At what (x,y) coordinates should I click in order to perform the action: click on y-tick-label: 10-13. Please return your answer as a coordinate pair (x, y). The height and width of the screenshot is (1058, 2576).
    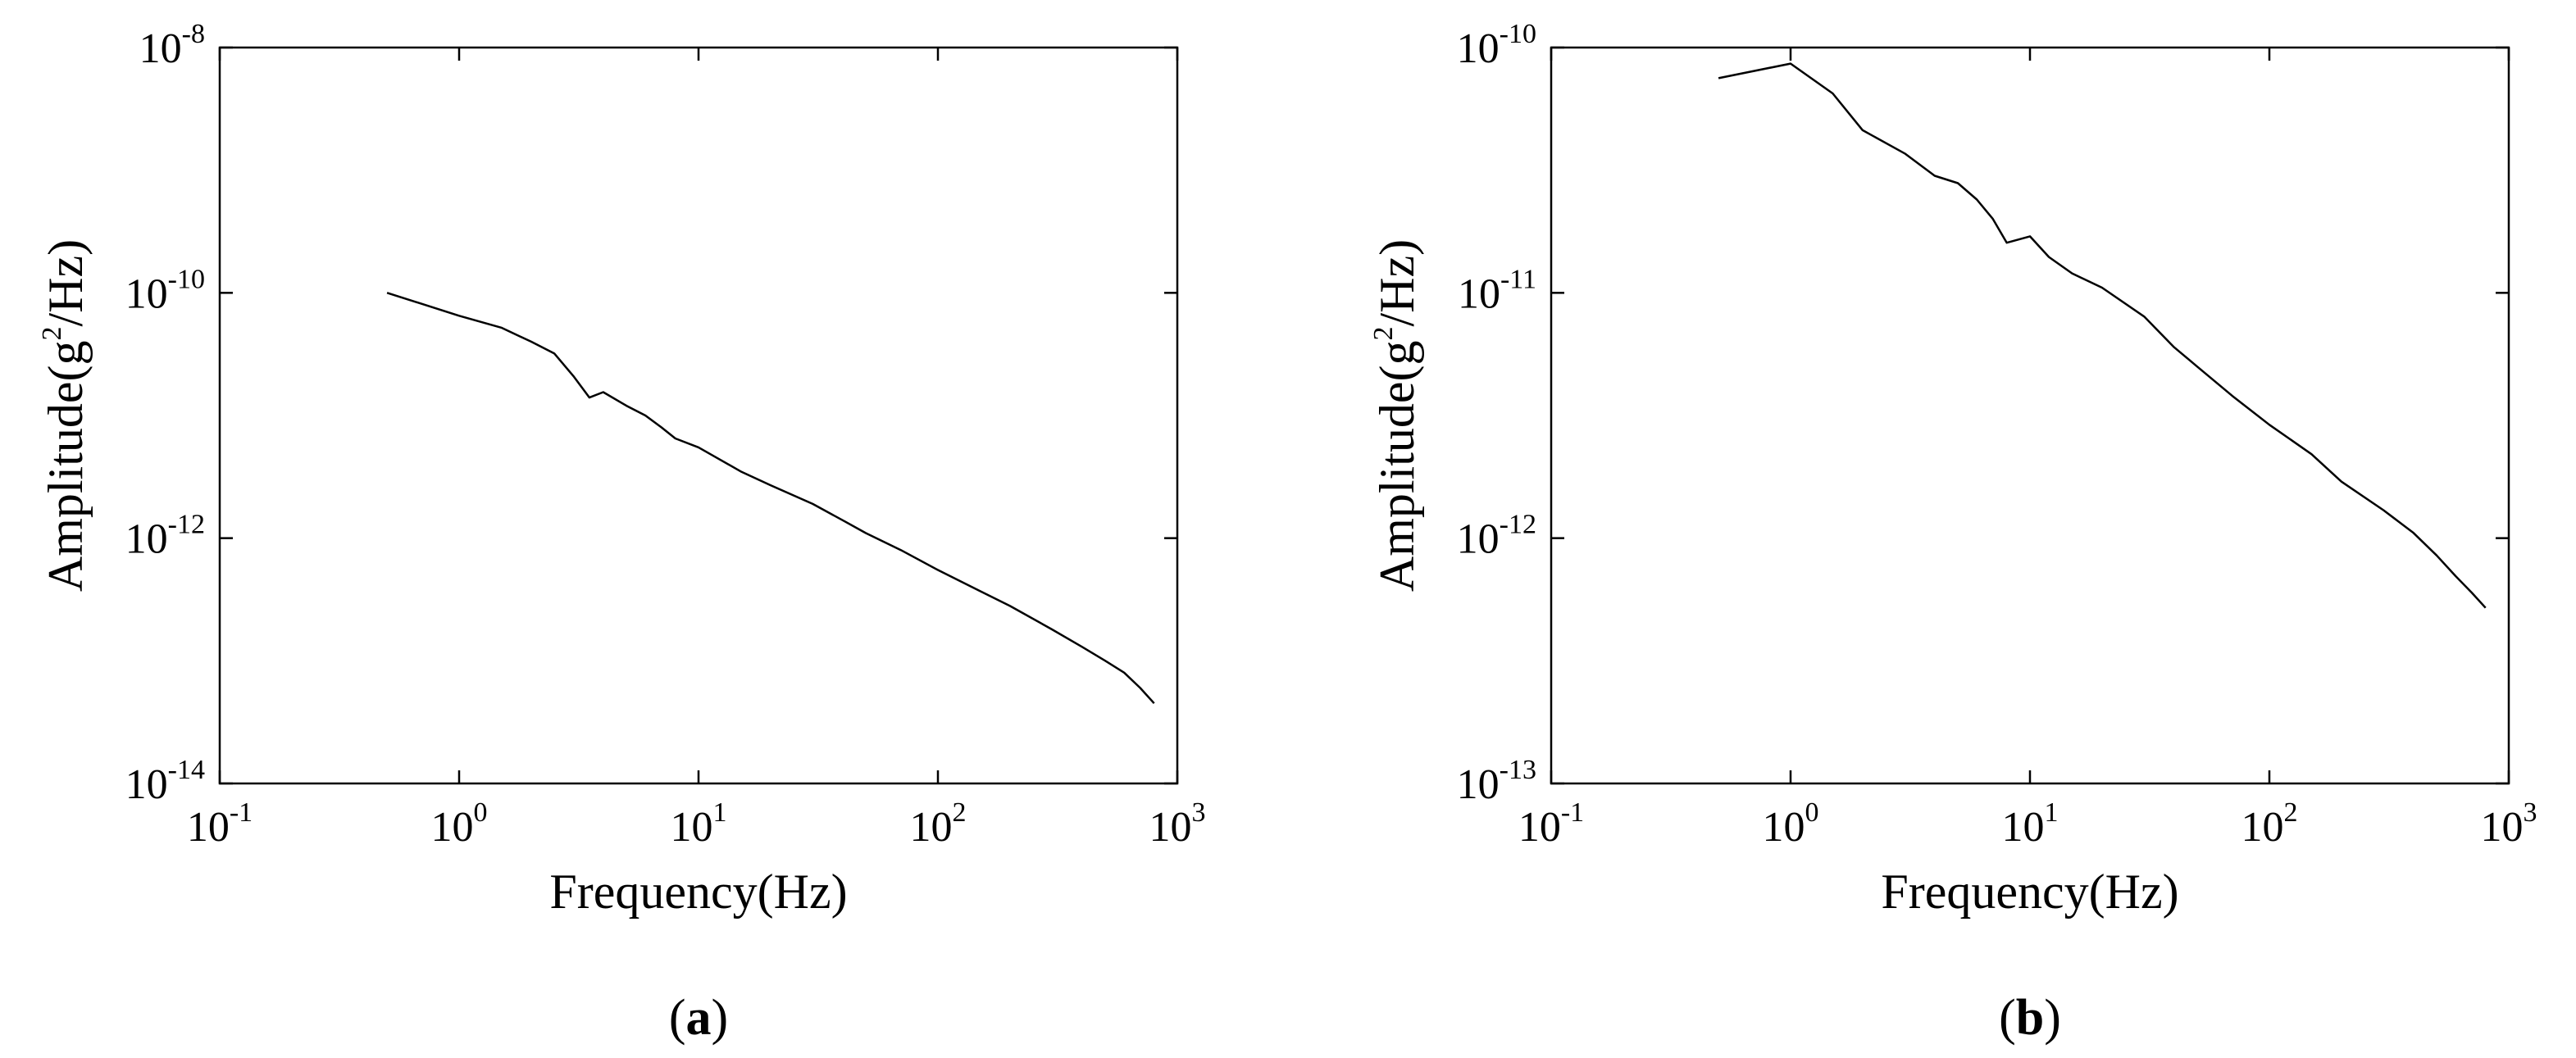
    Looking at the image, I should click on (1496, 781).